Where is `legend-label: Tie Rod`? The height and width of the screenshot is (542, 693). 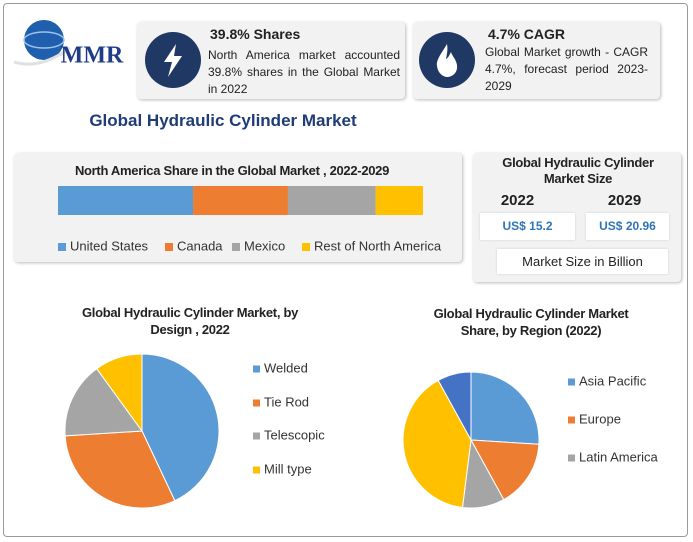 legend-label: Tie Rod is located at coordinates (286, 401).